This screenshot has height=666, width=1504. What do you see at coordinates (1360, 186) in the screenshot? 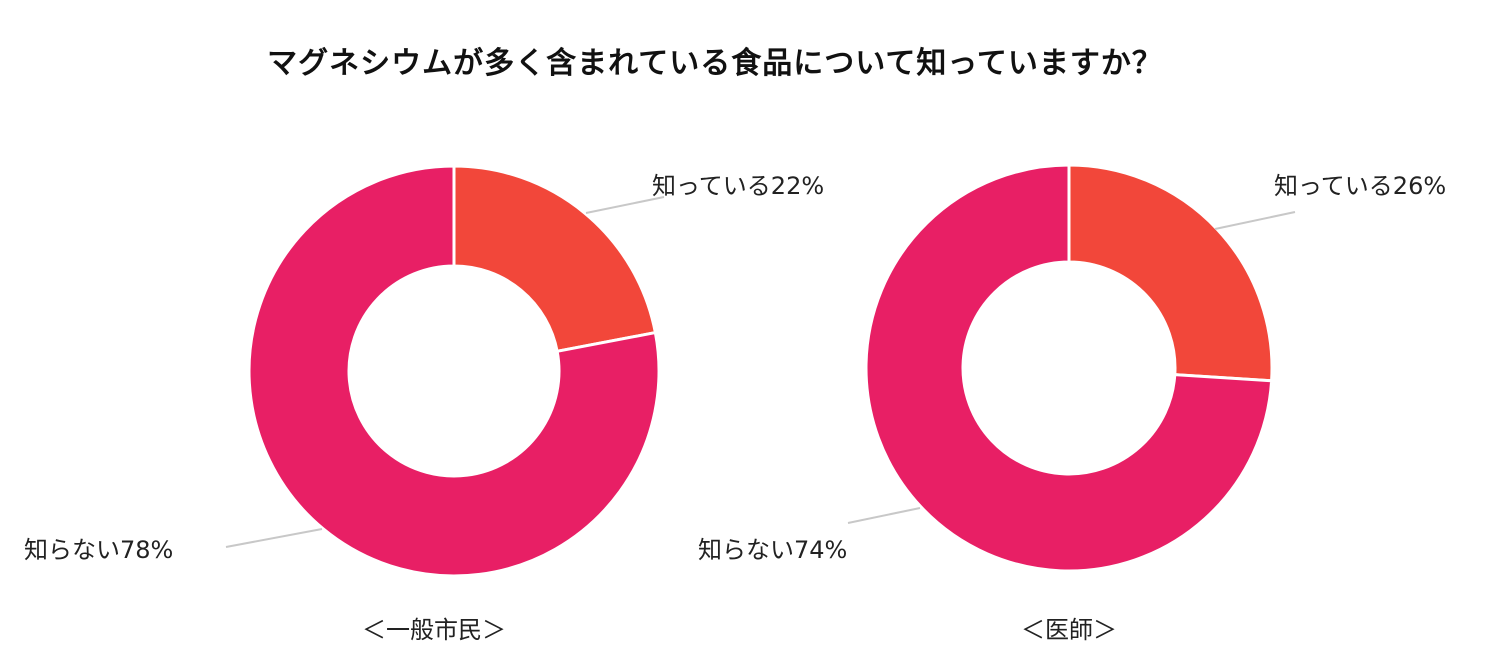
I see `slice-label: 知っている26%` at bounding box center [1360, 186].